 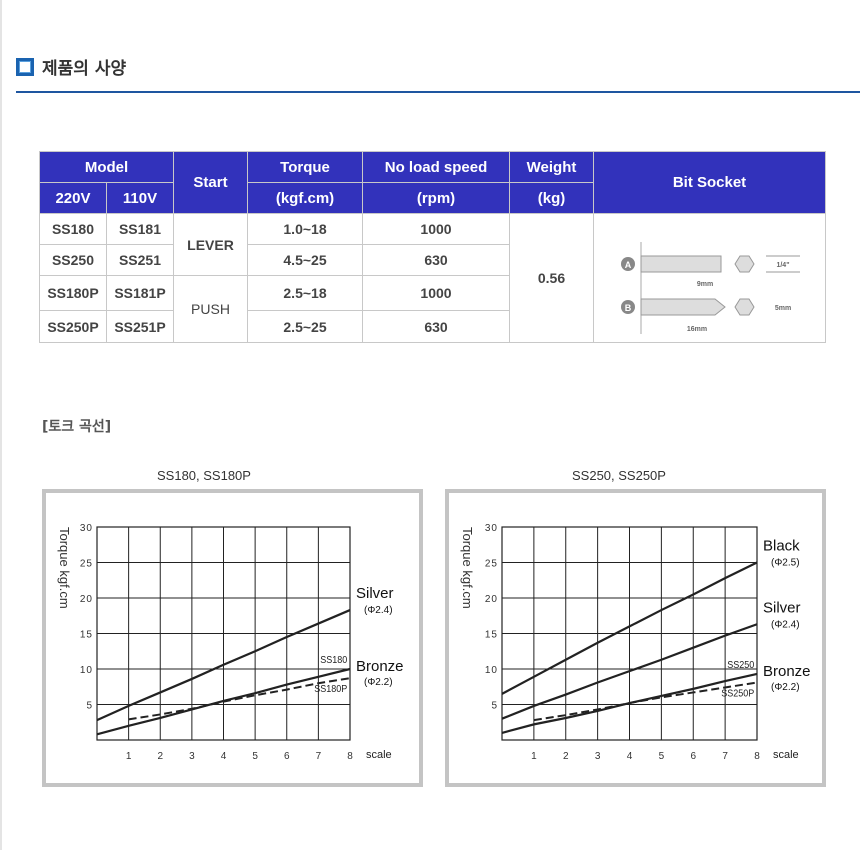 I want to click on bit-a-label: A, so click(x=627, y=265).